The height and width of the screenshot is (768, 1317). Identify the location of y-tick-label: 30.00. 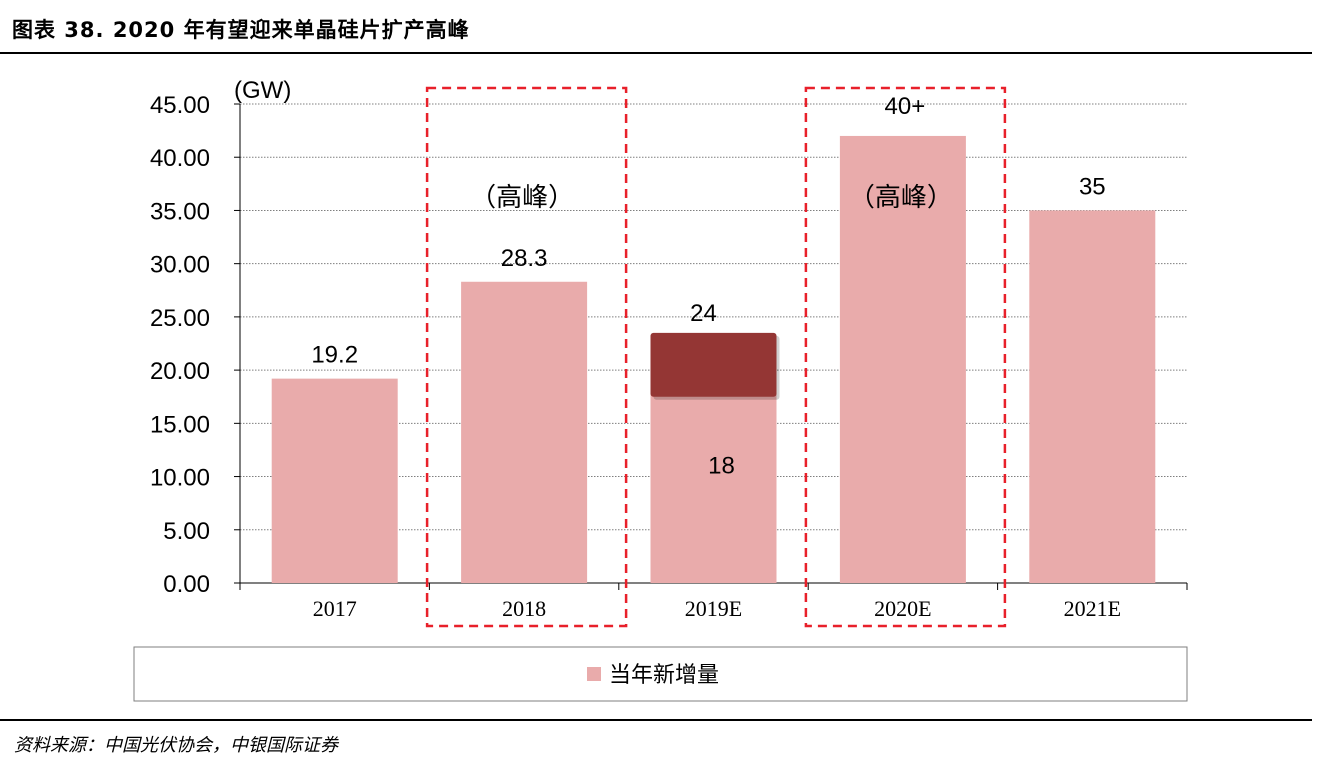
(180, 265).